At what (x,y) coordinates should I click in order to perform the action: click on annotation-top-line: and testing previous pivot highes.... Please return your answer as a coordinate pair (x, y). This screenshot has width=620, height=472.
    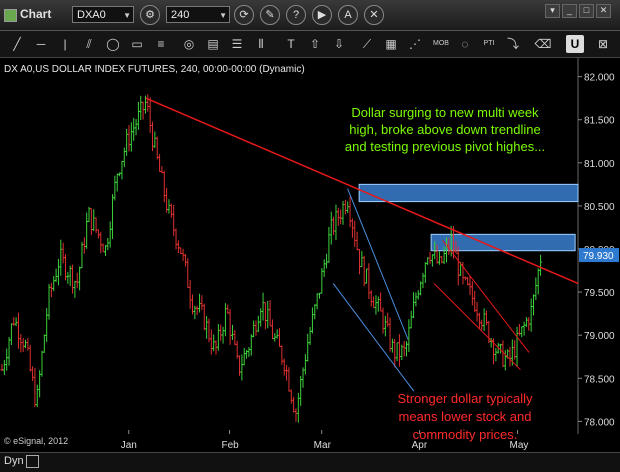
    Looking at the image, I should click on (445, 146).